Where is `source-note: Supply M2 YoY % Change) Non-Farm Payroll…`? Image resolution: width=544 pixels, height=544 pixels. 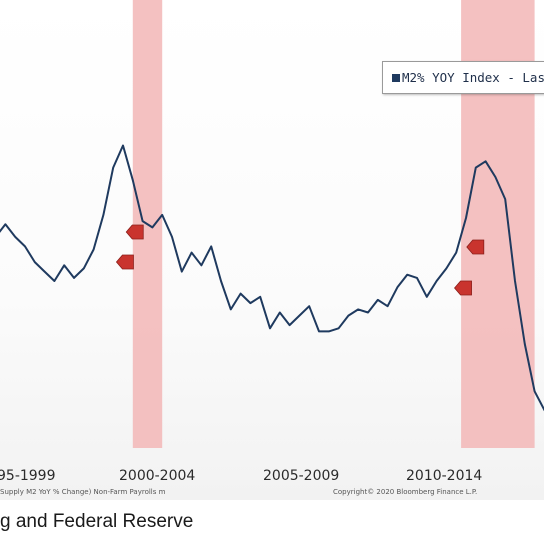 source-note: Supply M2 YoY % Change) Non-Farm Payroll… is located at coordinates (83, 492).